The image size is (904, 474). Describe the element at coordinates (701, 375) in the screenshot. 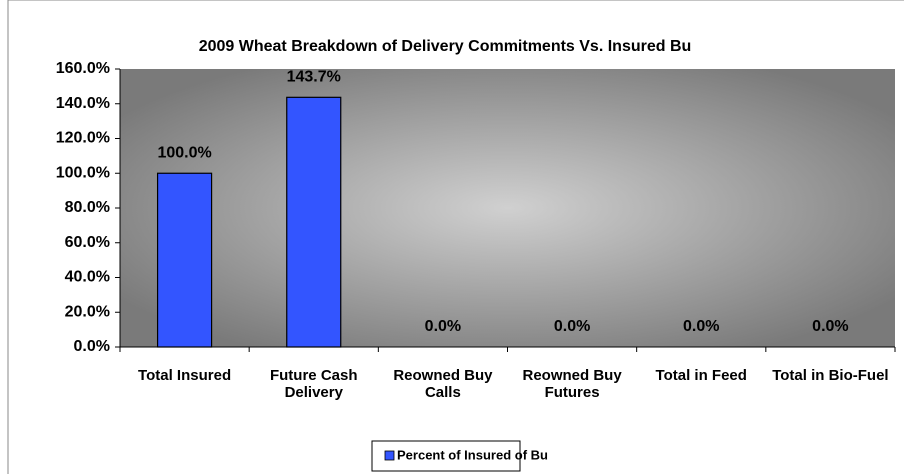

I see `x-tick-label: Total in Feed` at that location.